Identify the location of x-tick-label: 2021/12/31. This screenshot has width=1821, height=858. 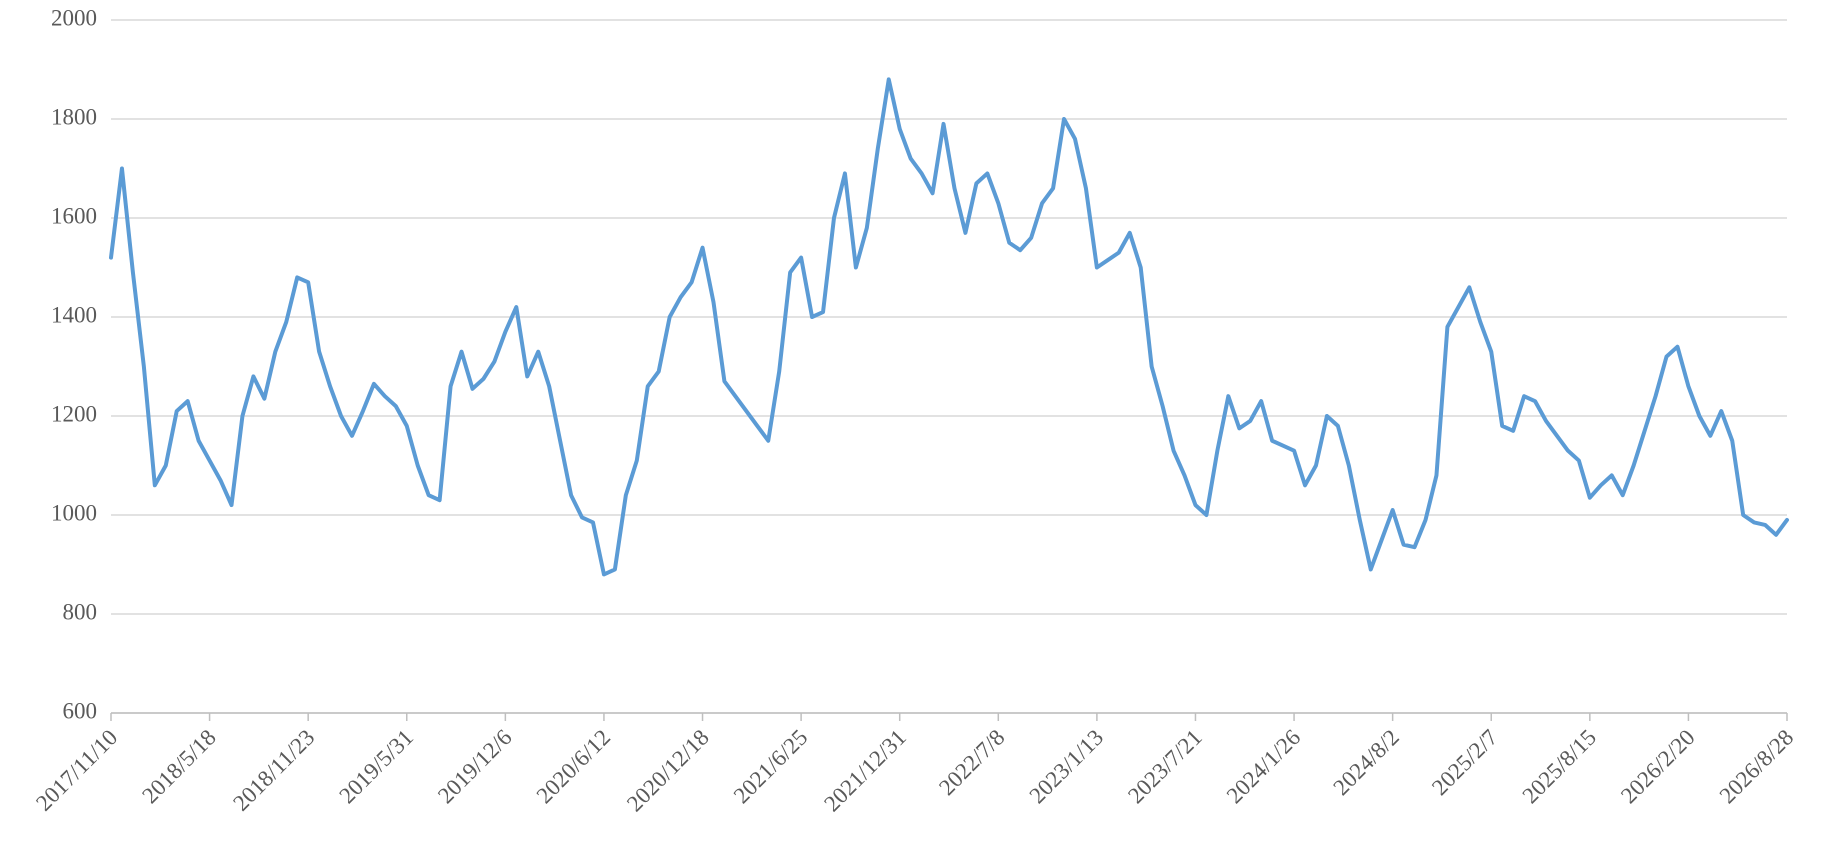
(865, 771).